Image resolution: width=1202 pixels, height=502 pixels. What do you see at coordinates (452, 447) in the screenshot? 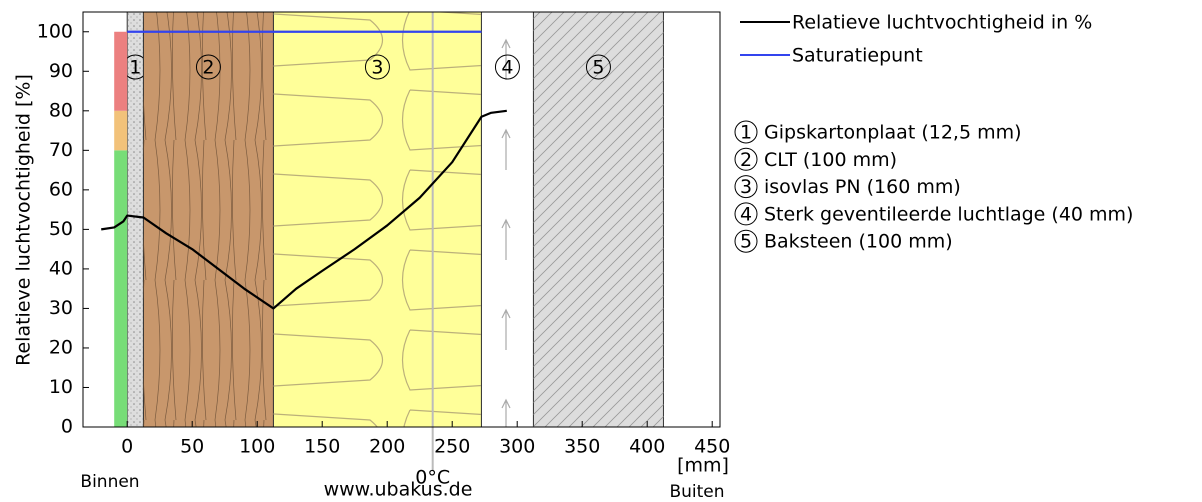
I see `x-tick-label: 250` at bounding box center [452, 447].